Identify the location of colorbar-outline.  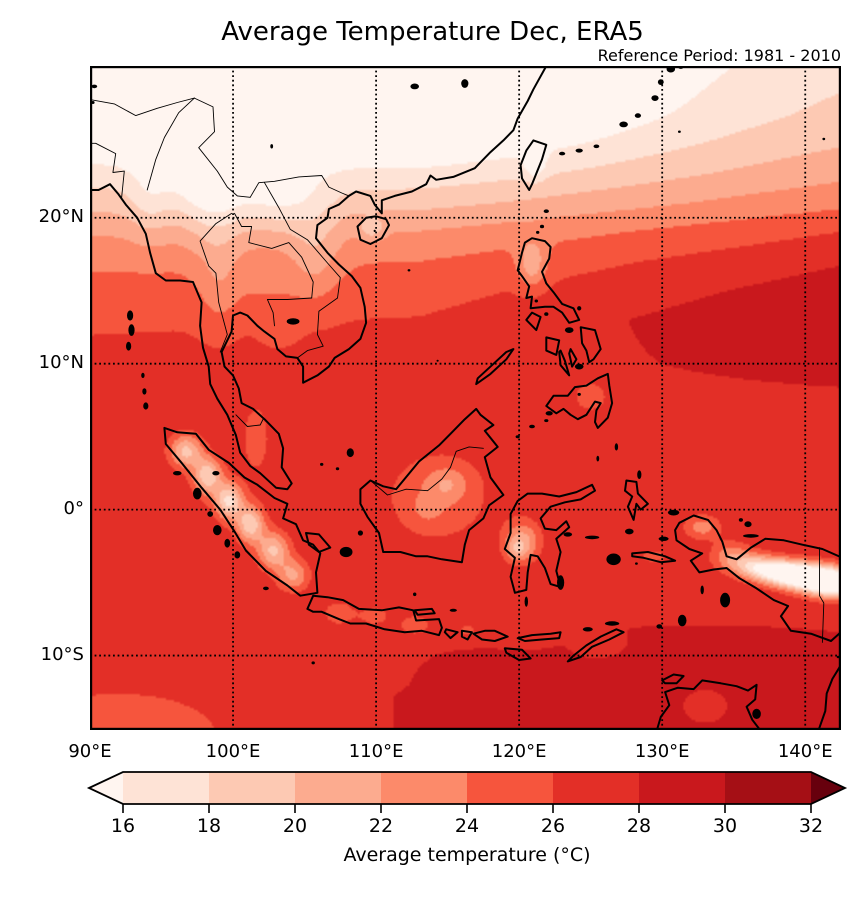
(467, 788).